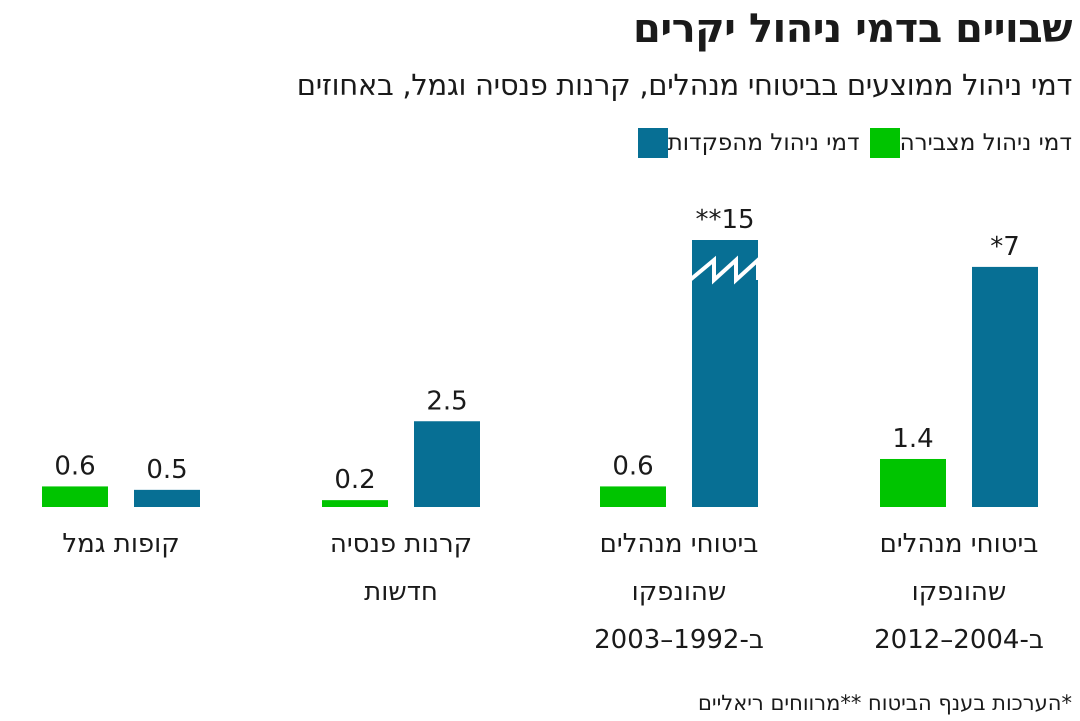  I want to click on data-label-accumulation-3: 0.6, so click(74, 466).